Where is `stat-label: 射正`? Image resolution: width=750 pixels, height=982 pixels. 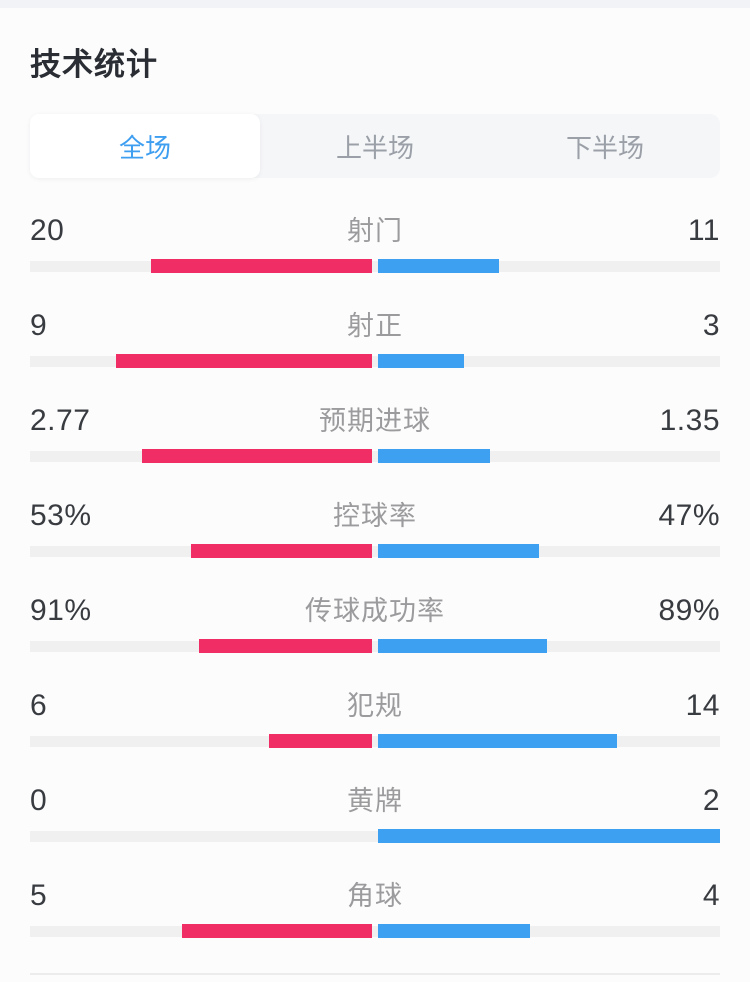 stat-label: 射正 is located at coordinates (375, 326).